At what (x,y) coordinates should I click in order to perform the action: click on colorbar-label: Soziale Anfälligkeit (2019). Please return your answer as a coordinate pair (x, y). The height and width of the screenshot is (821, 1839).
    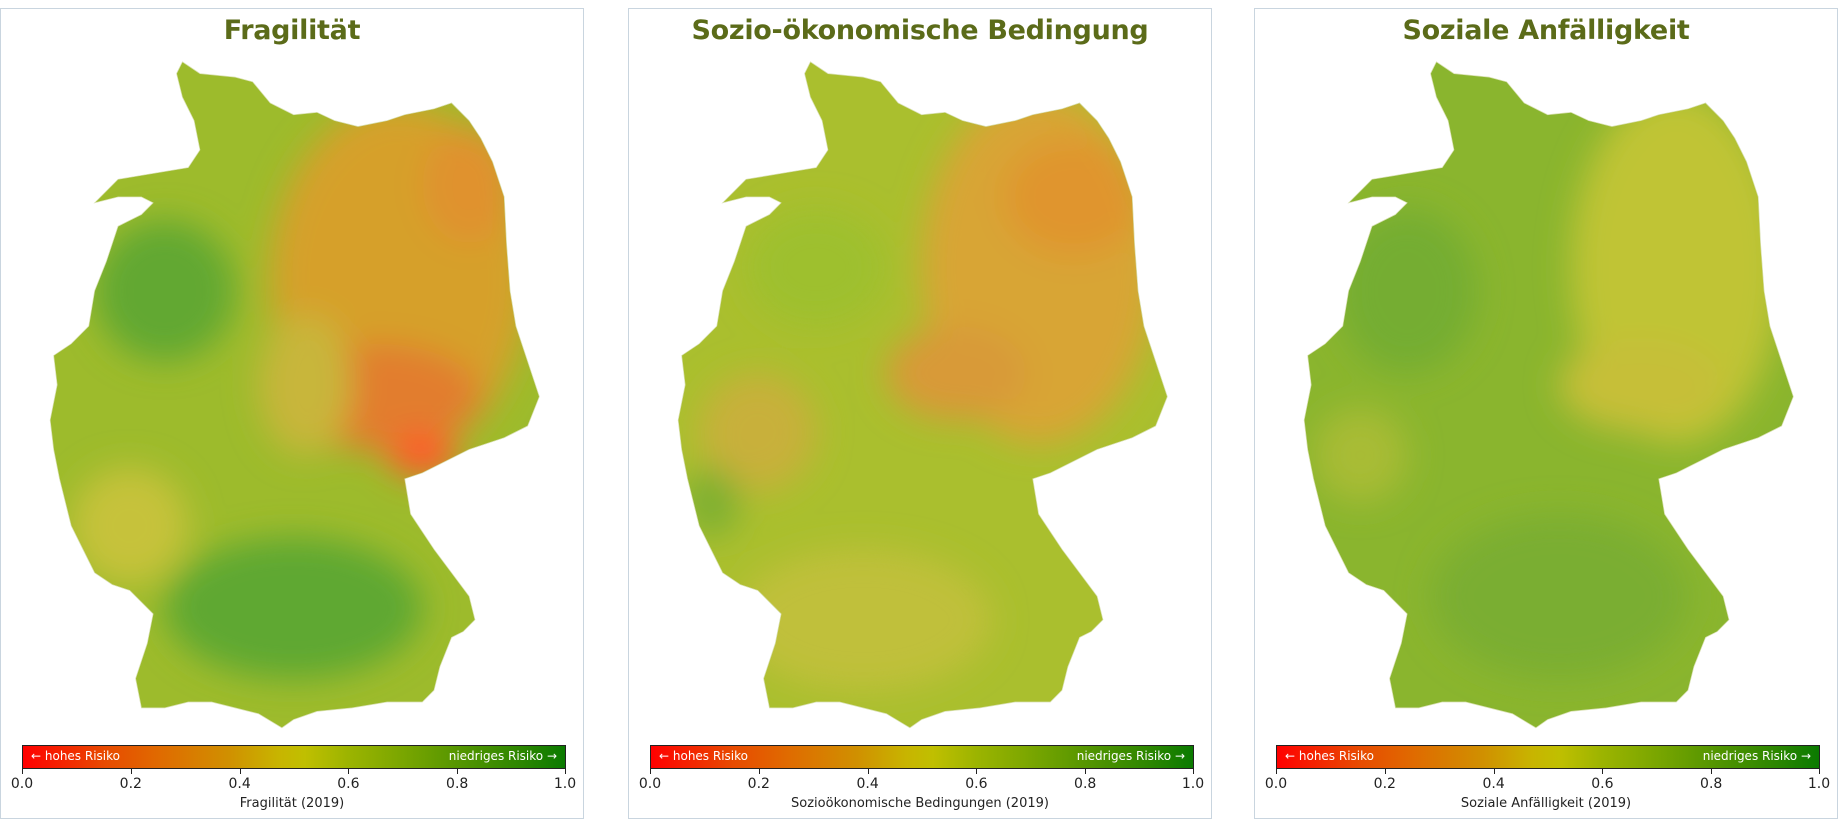
    Looking at the image, I should click on (1546, 803).